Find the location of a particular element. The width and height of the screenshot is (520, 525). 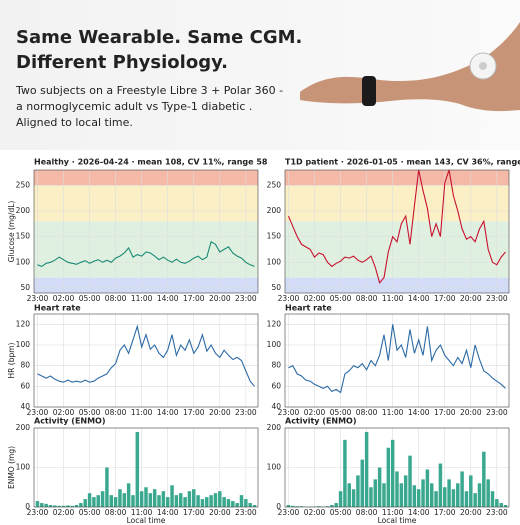

panel-title: Activity (ENMO) is located at coordinates (321, 421).